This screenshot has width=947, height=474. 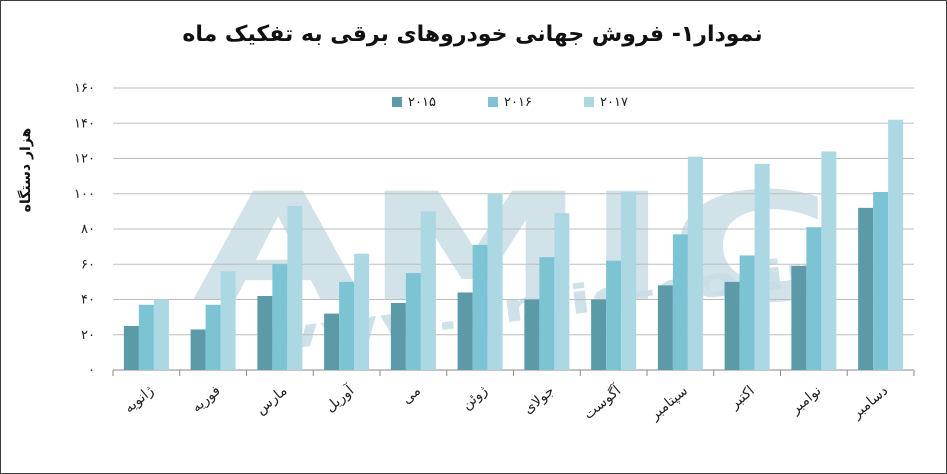 What do you see at coordinates (272, 400) in the screenshot?
I see `x-tick-label: مارس` at bounding box center [272, 400].